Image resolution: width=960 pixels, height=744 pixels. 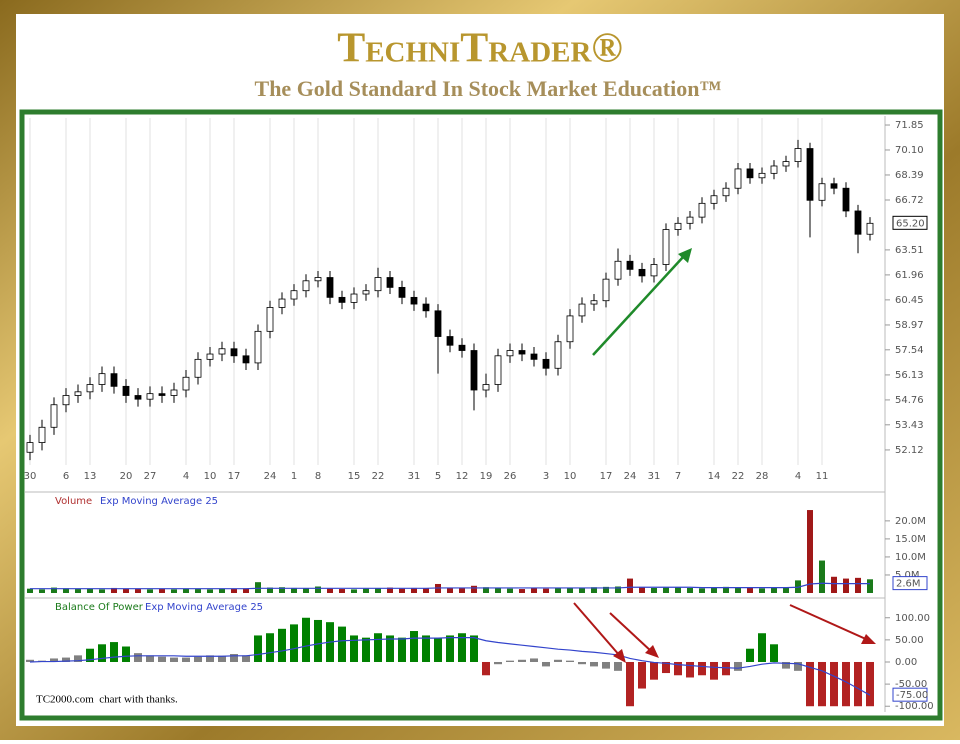 I want to click on y-tick-label: 5.0M, so click(x=907, y=575).